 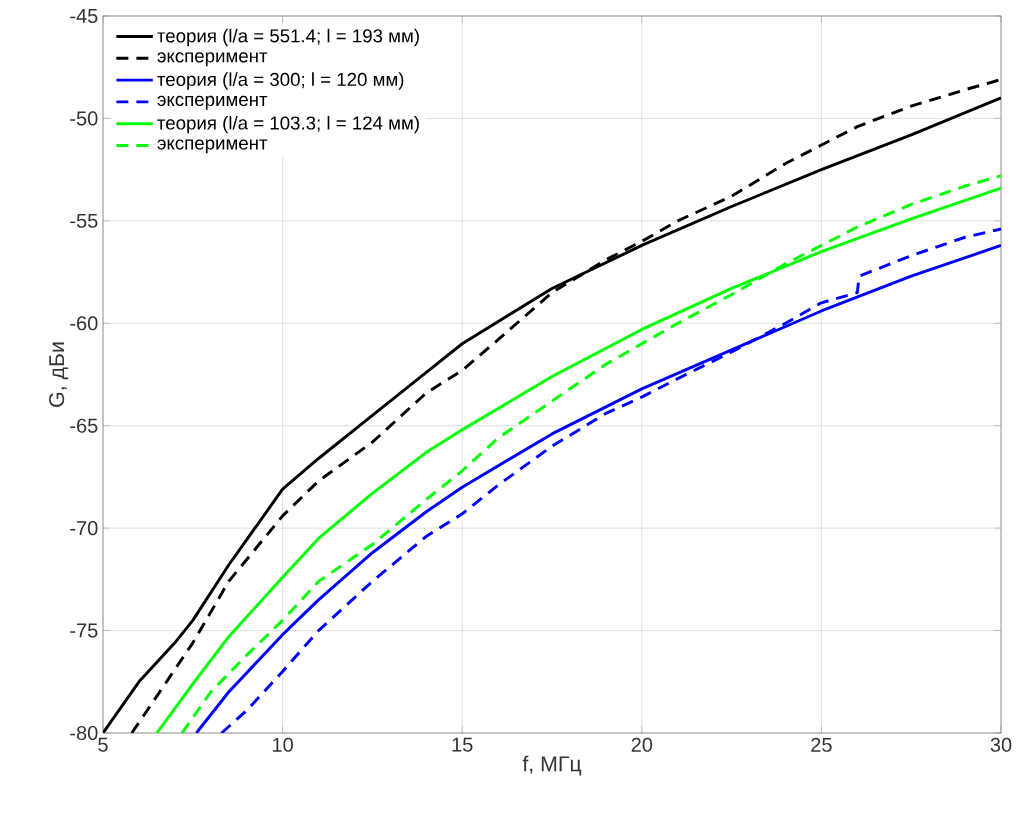 I want to click on legend-label: теория (l/a = 300; l = 120 мм), so click(x=280, y=81).